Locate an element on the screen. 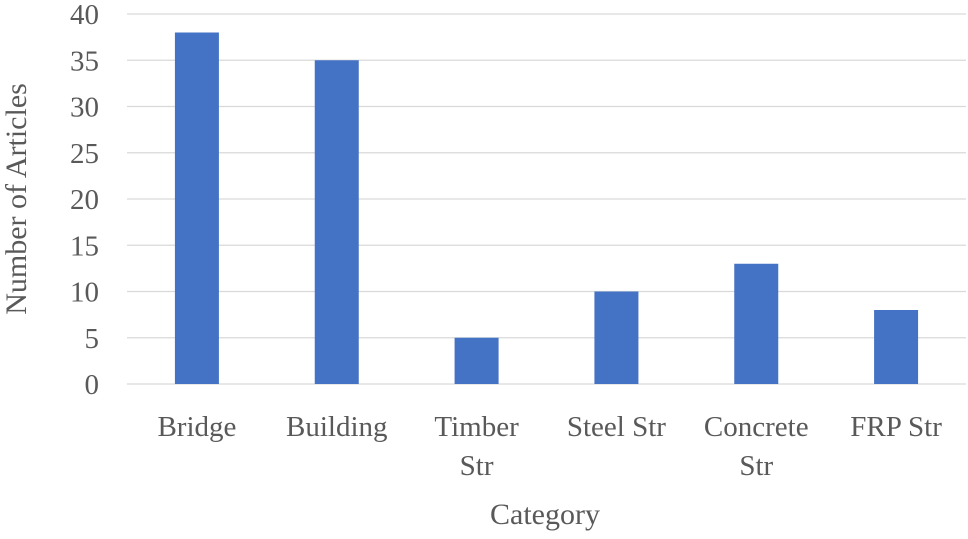  x-category-label: Bridge is located at coordinates (196, 427).